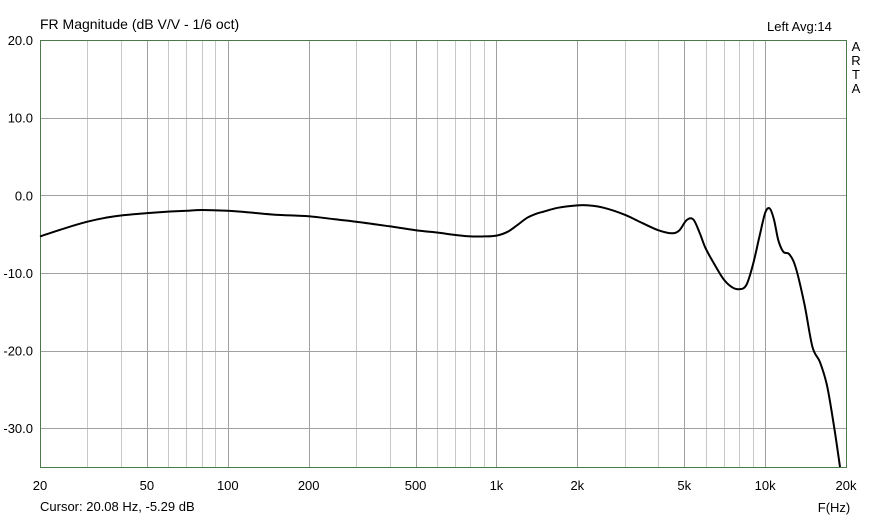 The image size is (877, 520). What do you see at coordinates (856, 74) in the screenshot?
I see `watermark-letter: T` at bounding box center [856, 74].